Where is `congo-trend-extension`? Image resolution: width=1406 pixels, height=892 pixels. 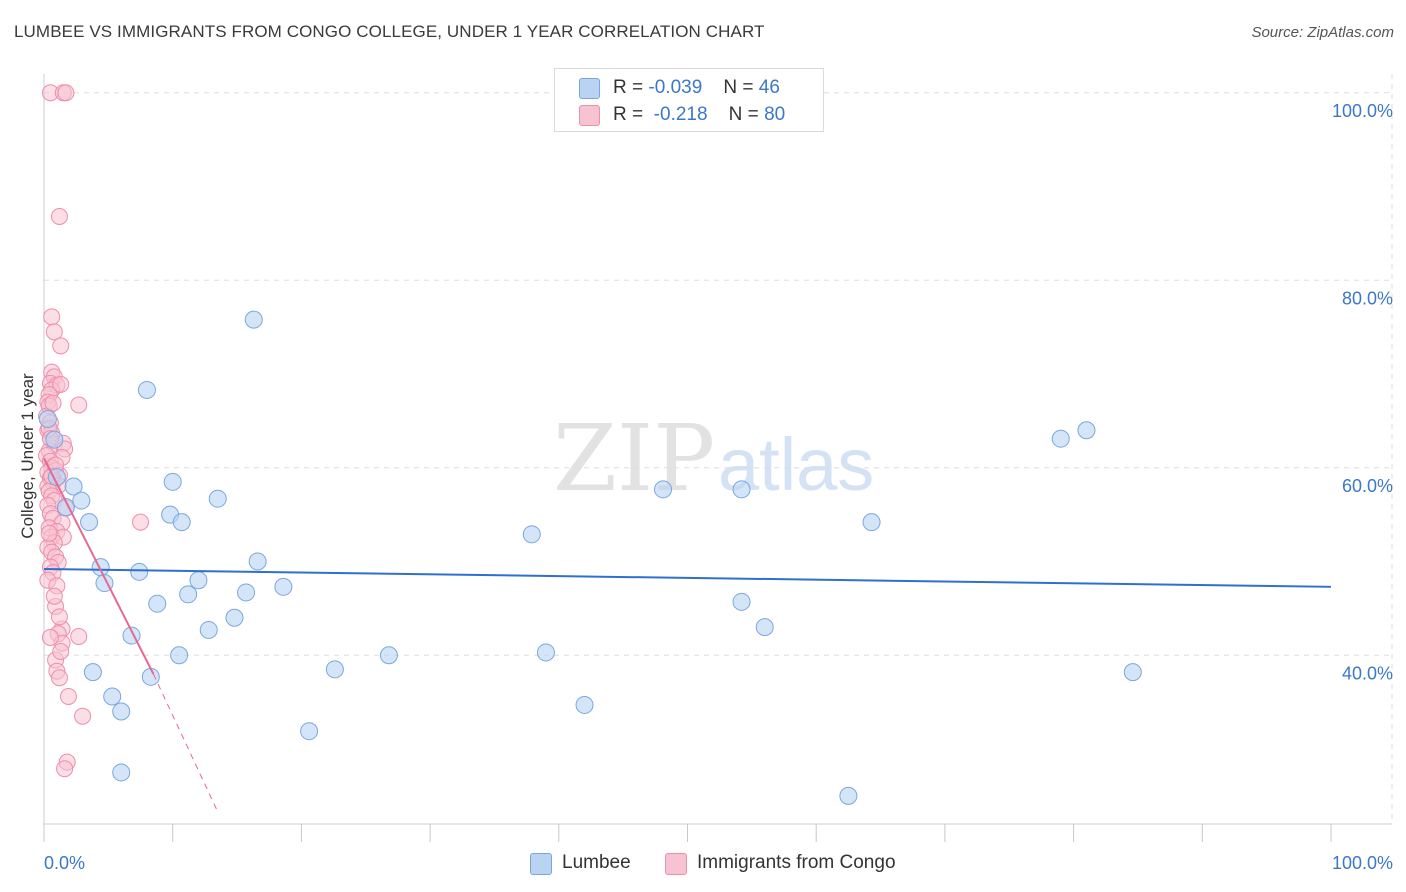 congo-trend-extension is located at coordinates (185, 743).